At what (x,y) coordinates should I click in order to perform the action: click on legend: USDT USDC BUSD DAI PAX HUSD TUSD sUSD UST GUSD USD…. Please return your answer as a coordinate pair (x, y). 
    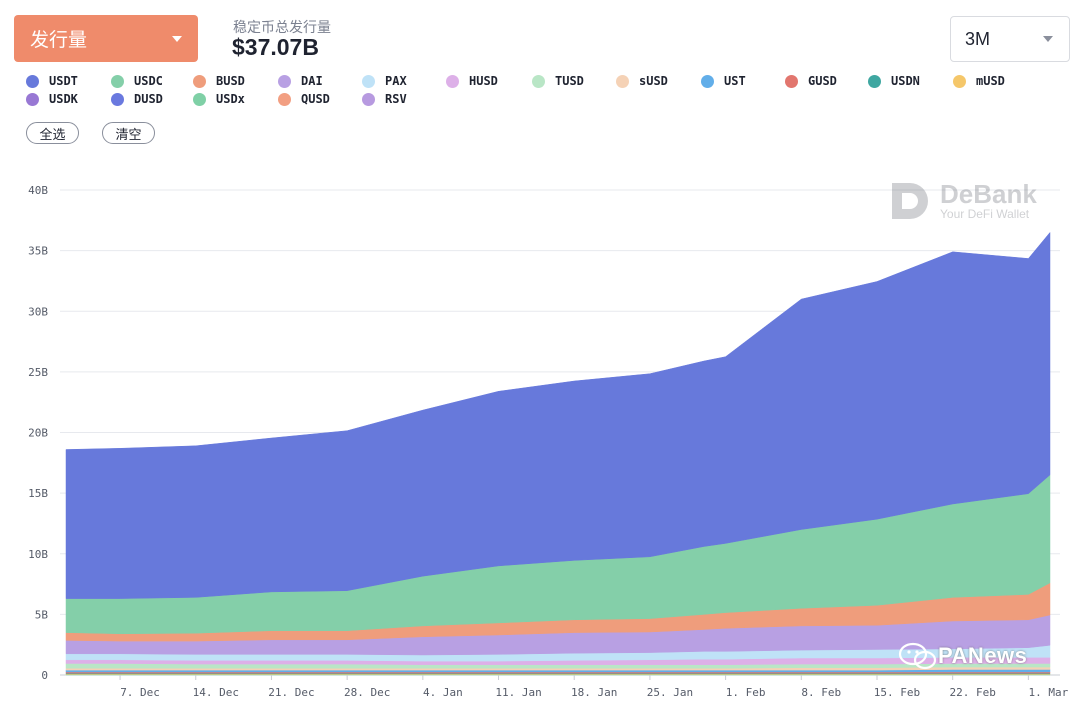
    Looking at the image, I should click on (546, 92).